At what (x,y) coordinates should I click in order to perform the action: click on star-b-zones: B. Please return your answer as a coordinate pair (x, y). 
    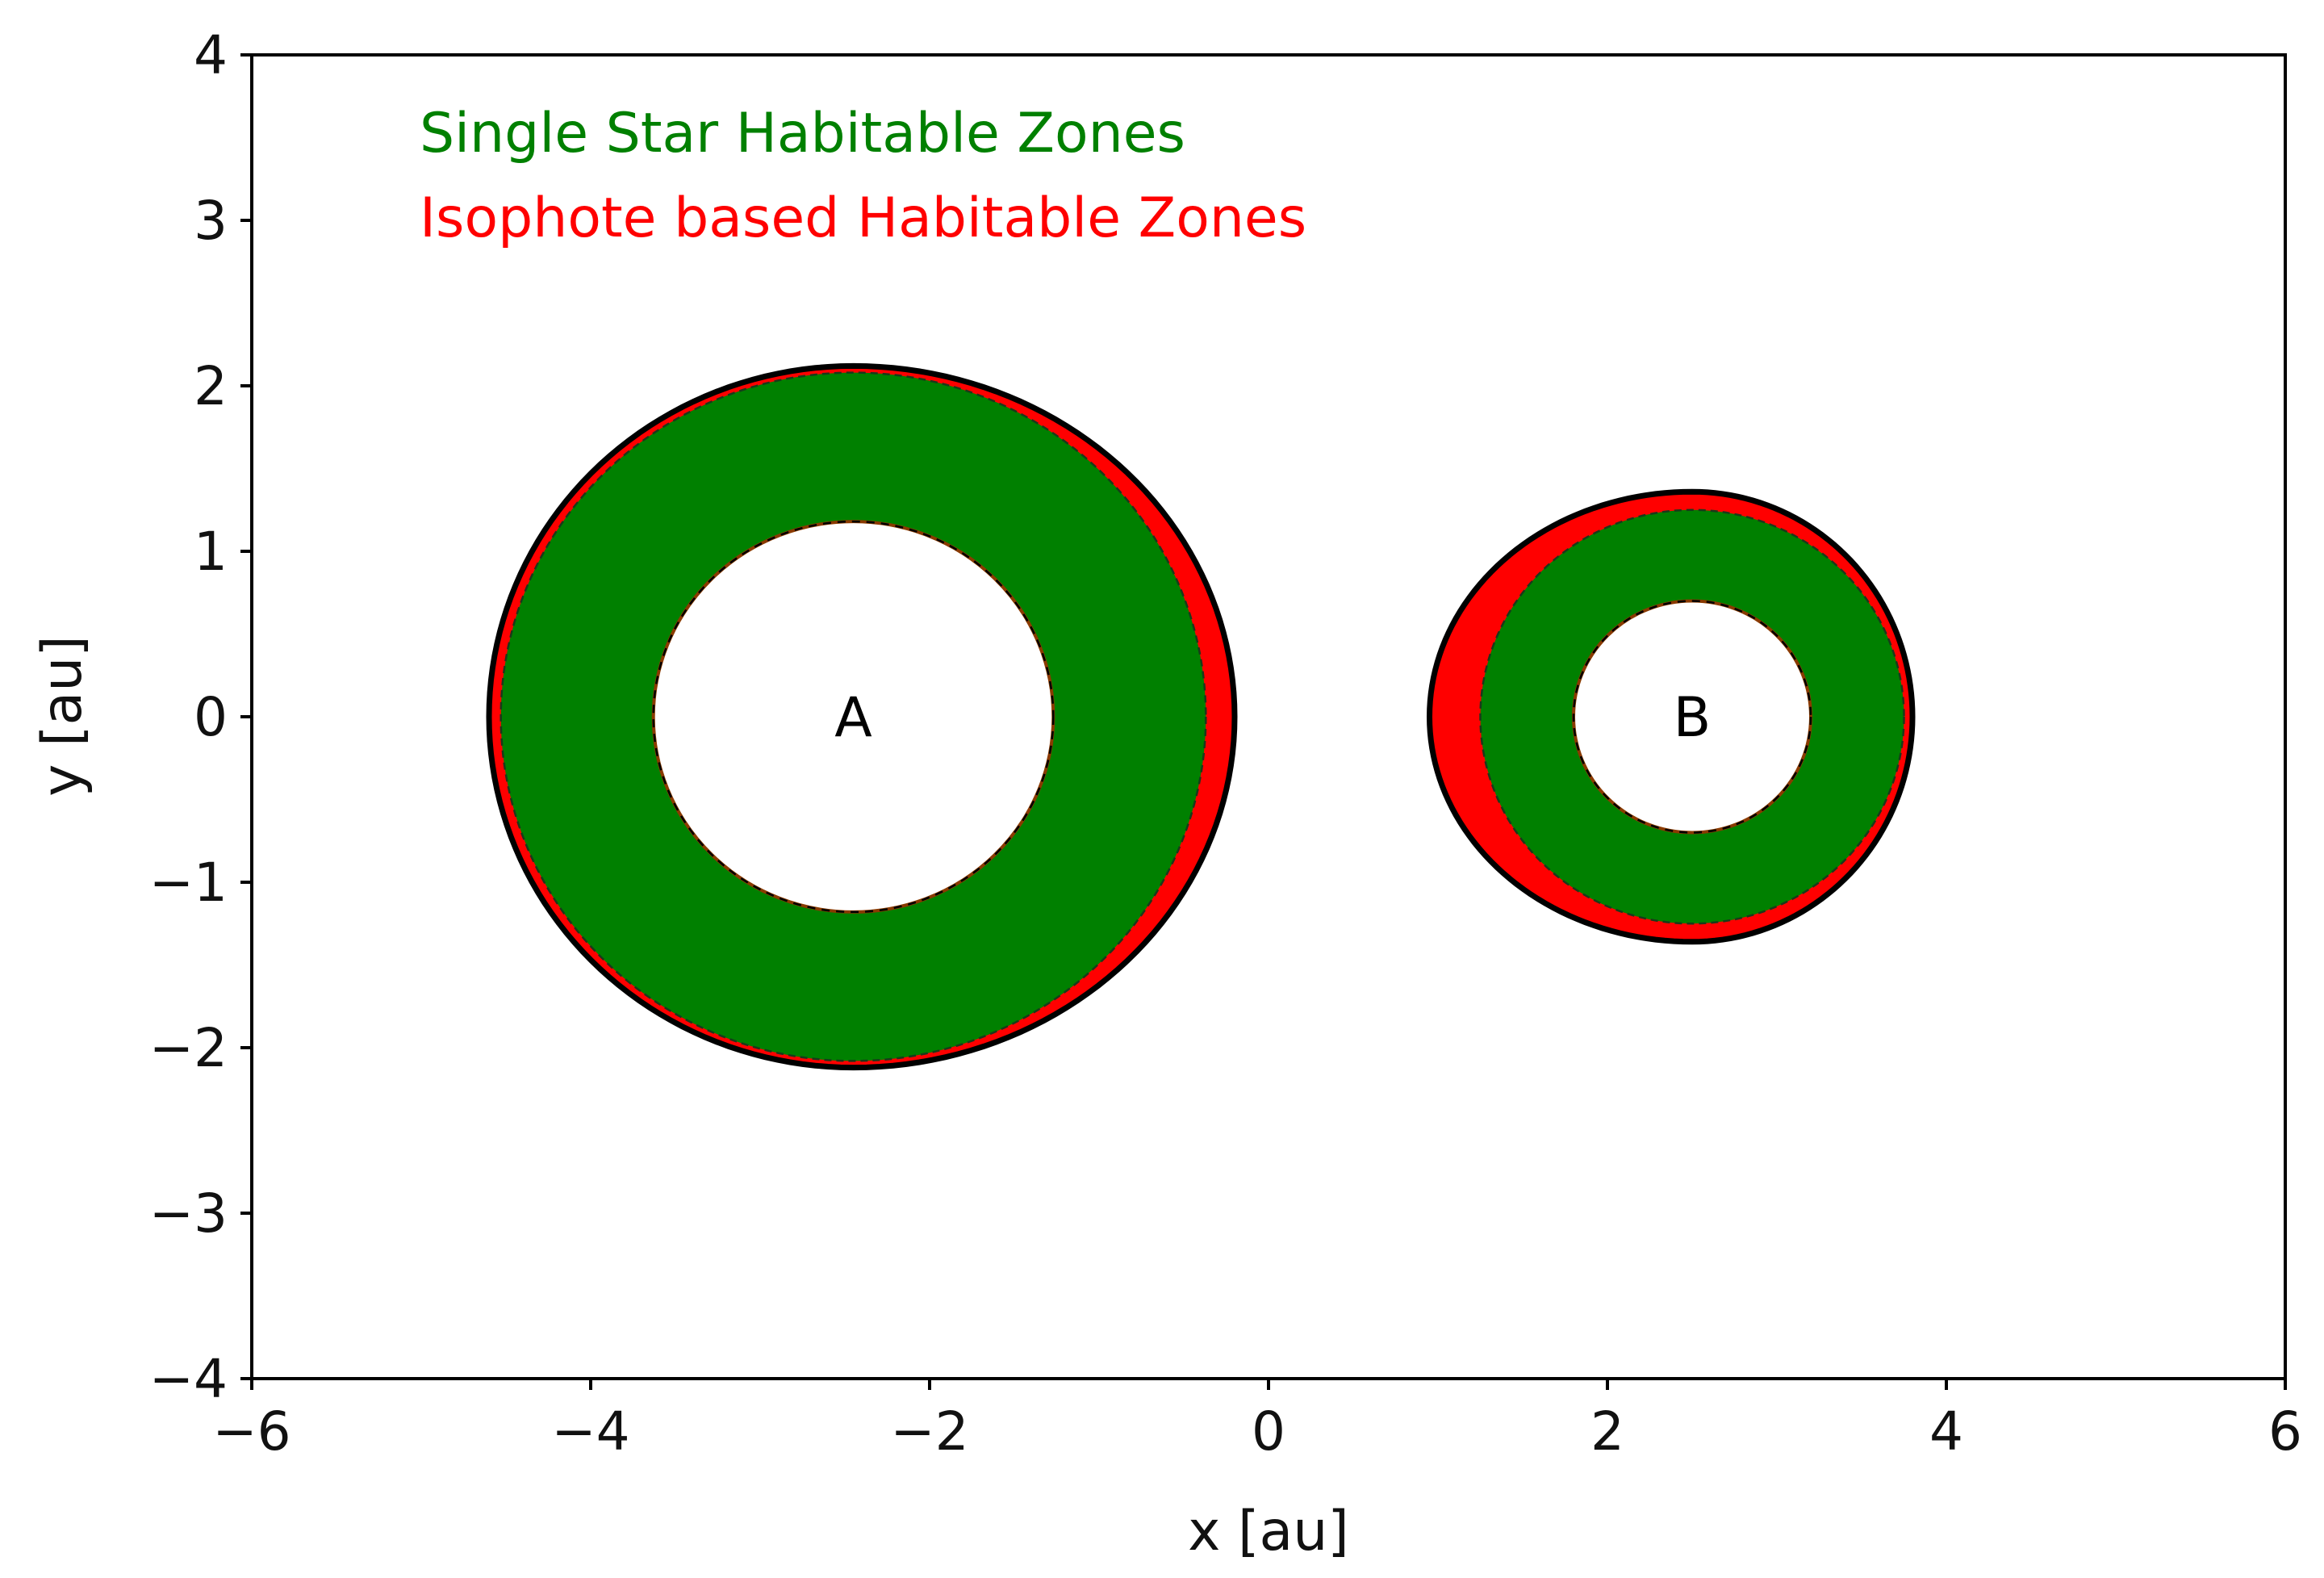
    Looking at the image, I should click on (1671, 716).